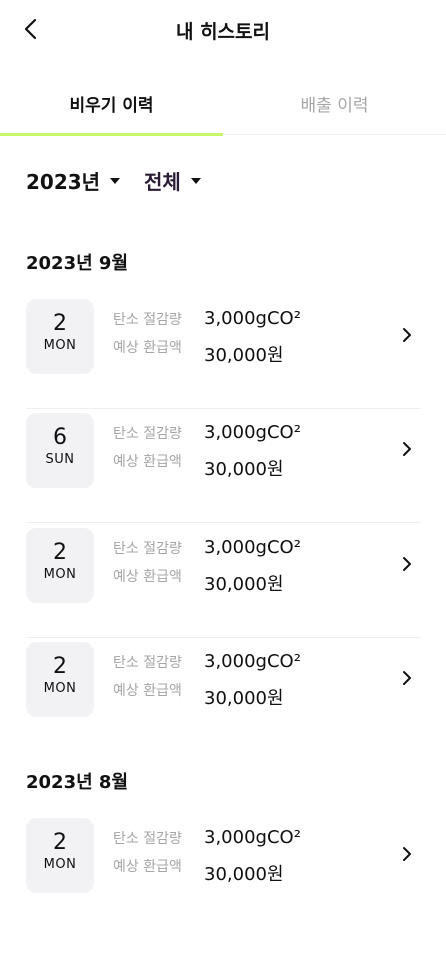  I want to click on date-day: 6, so click(60, 437).